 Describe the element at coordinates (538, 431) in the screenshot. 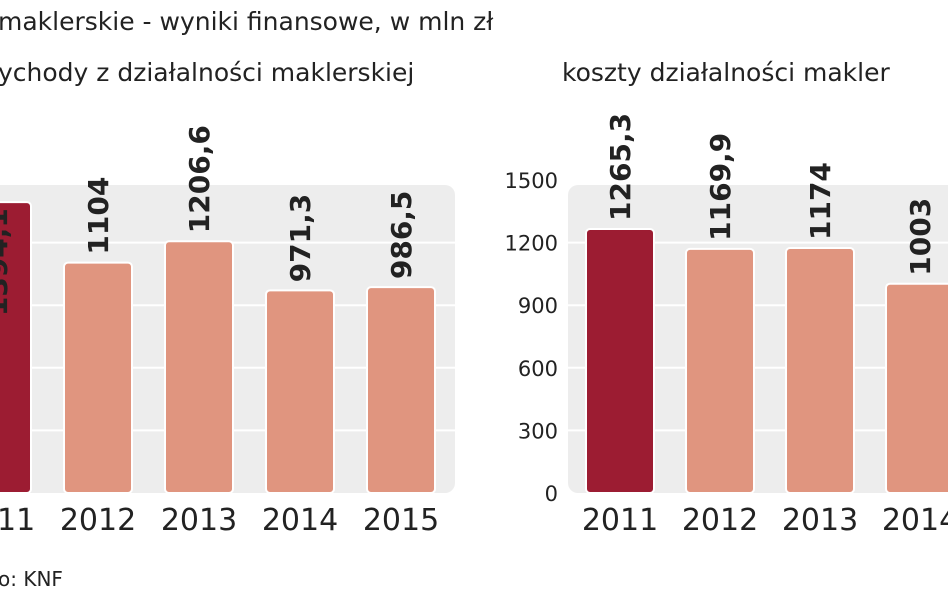

I see `y-tick-label: 300` at that location.